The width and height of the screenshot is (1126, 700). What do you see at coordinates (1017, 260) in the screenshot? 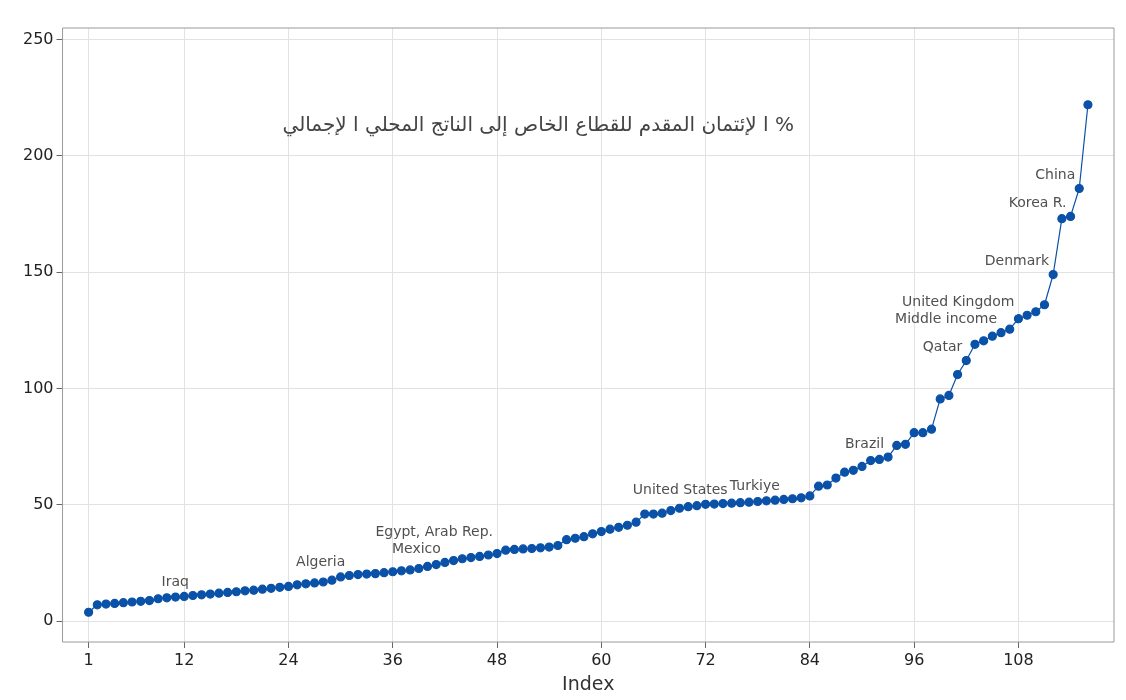
I see `annotation: Denmark` at bounding box center [1017, 260].